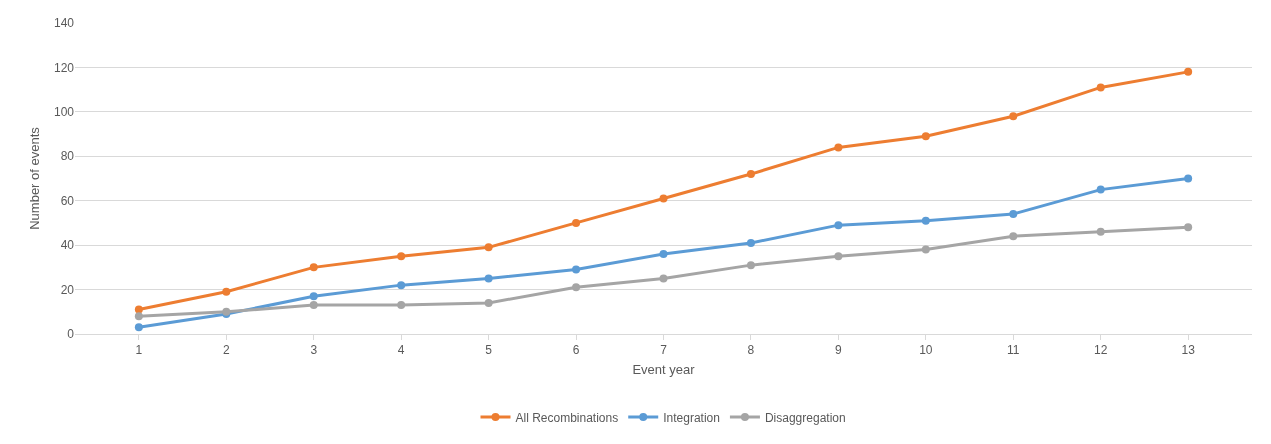 This screenshot has width=1271, height=444. What do you see at coordinates (67, 289) in the screenshot?
I see `y-tick-label: 20` at bounding box center [67, 289].